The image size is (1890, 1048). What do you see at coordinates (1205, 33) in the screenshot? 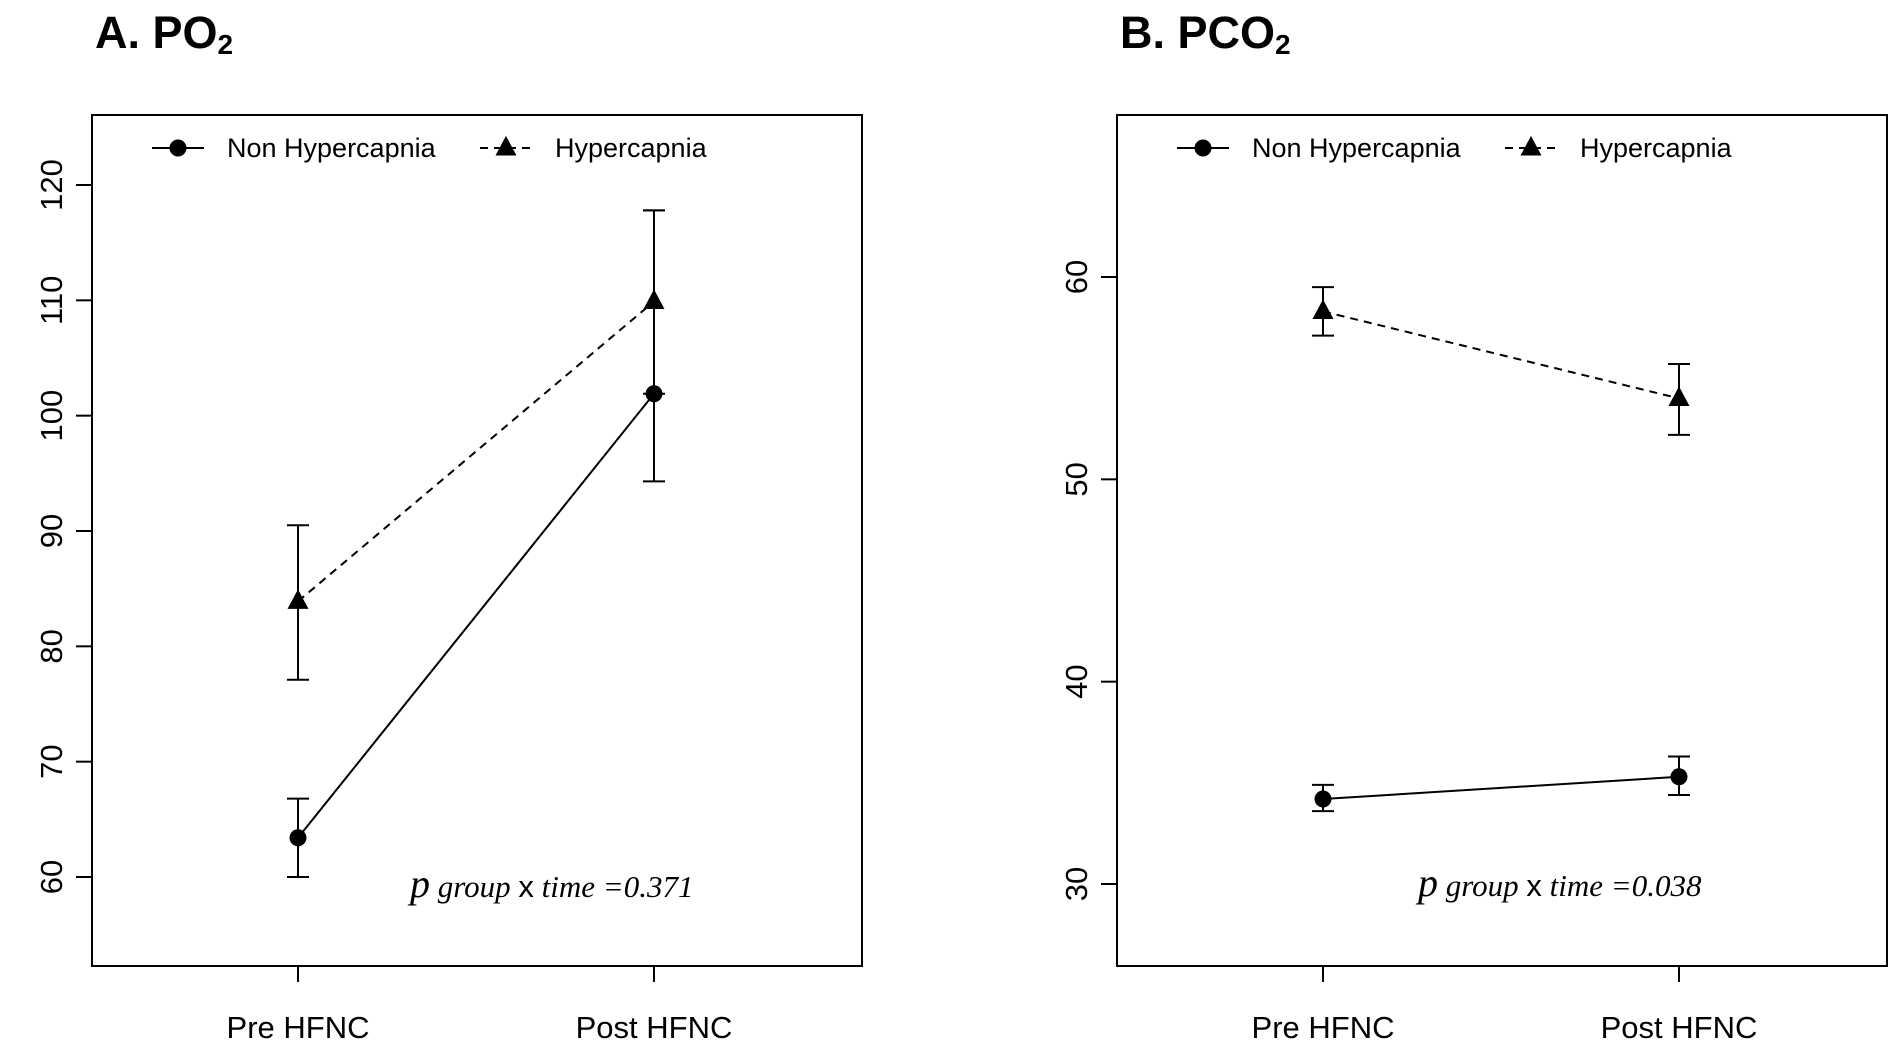
I see `panel-title: B. PCO2` at bounding box center [1205, 33].